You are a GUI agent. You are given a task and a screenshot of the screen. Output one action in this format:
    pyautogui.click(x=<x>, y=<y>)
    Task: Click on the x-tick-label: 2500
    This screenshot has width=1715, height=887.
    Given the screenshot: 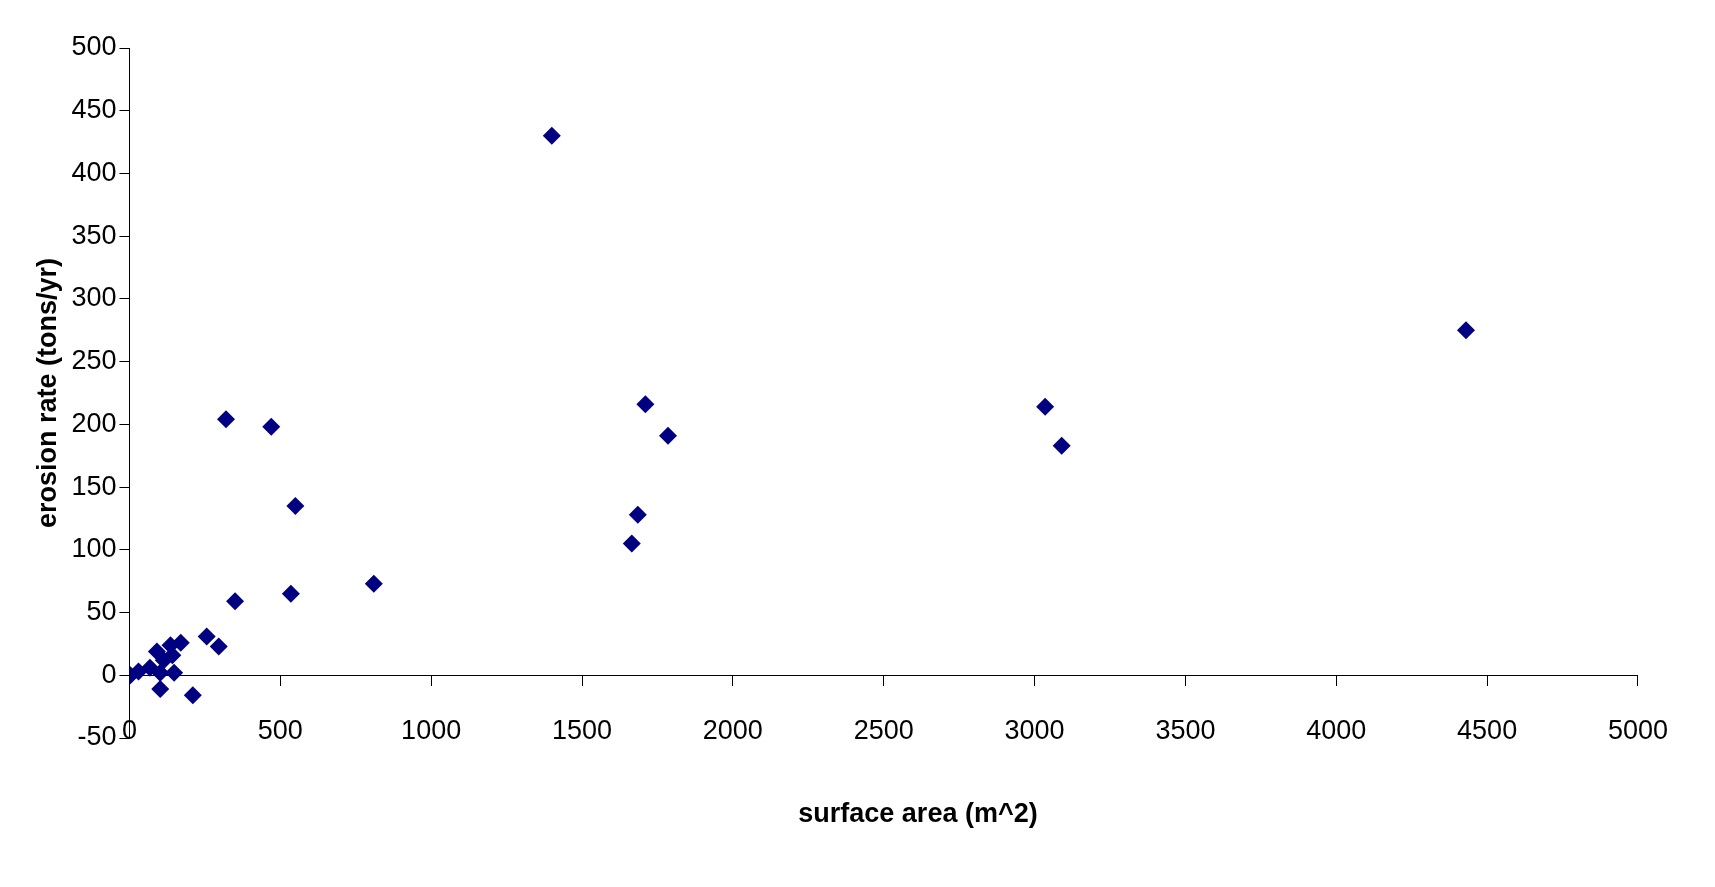 What is the action you would take?
    pyautogui.click(x=883, y=729)
    